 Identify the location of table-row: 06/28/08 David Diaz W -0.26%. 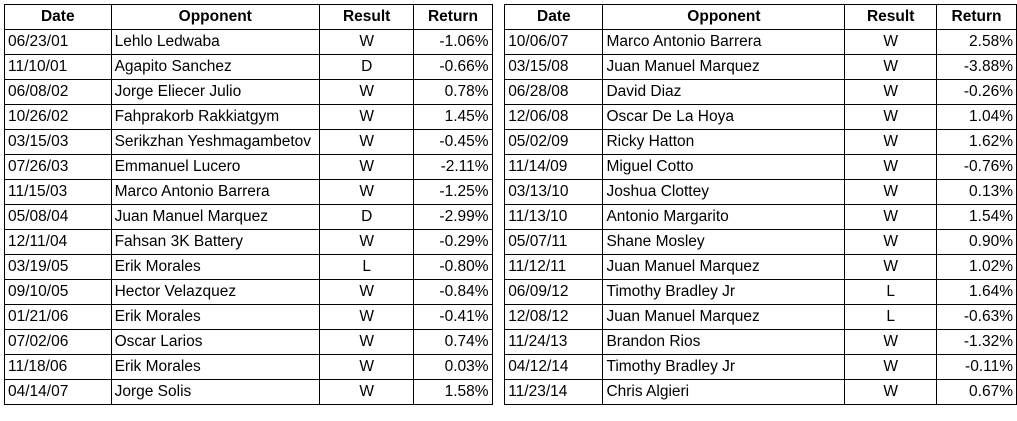
(760, 92).